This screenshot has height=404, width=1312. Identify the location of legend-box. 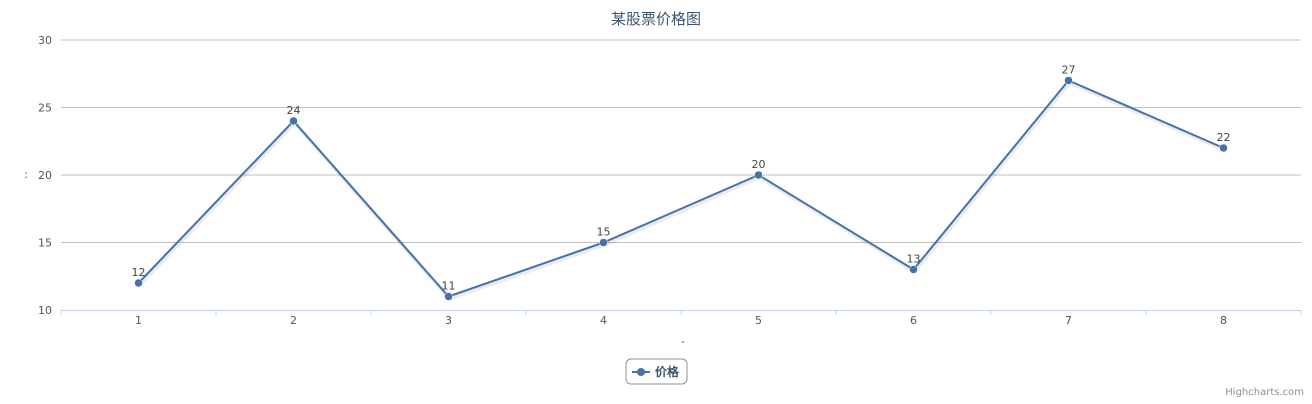
(656, 371).